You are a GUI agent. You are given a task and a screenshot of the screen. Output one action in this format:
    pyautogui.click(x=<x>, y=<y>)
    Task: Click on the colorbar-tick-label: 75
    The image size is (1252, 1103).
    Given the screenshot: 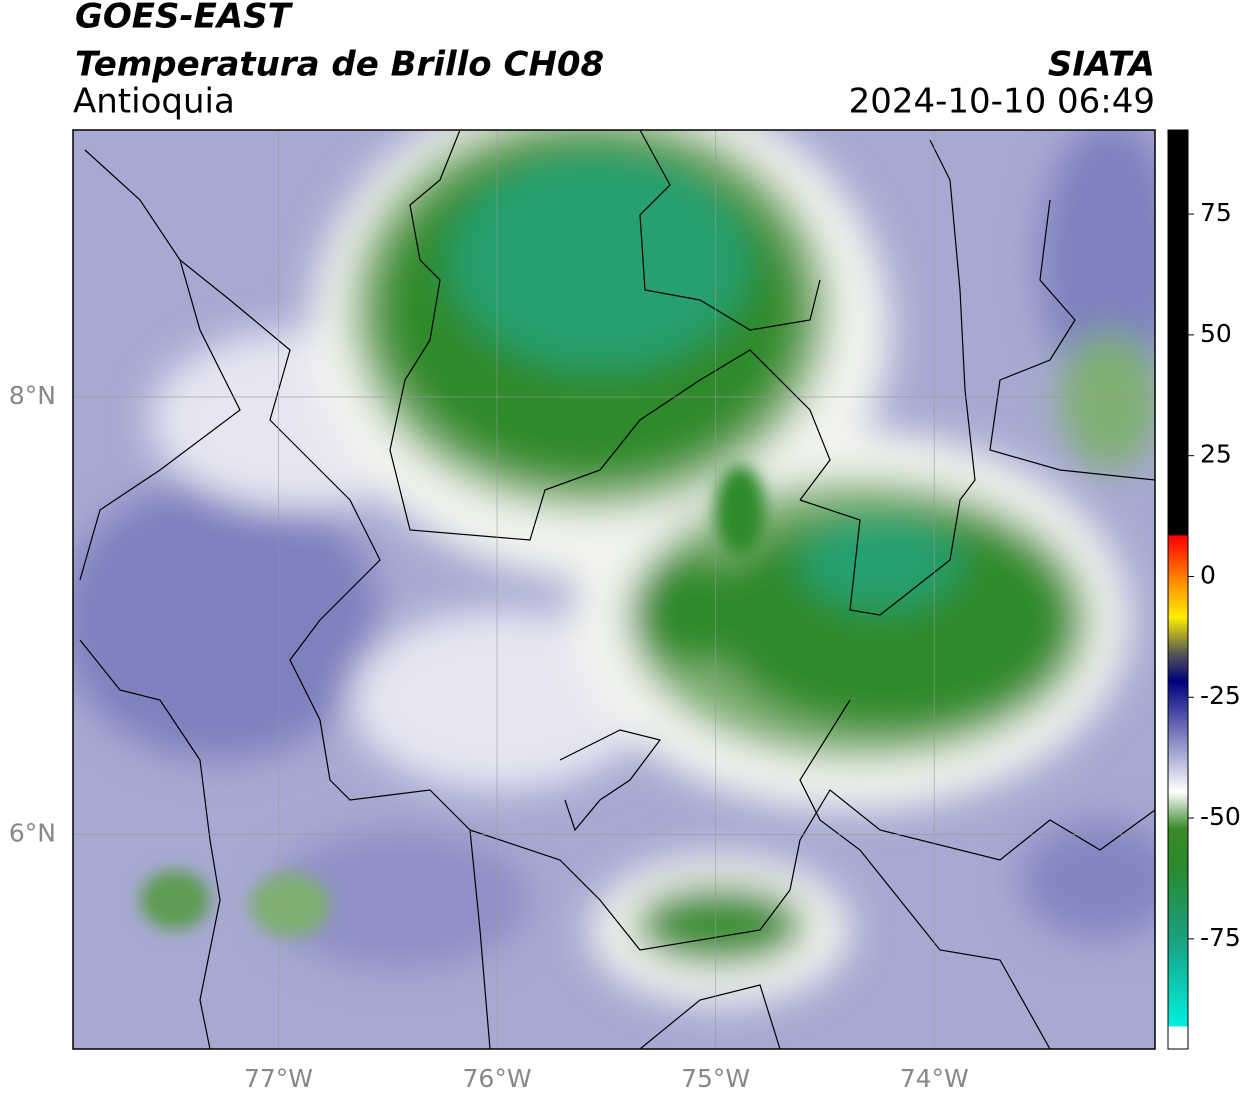 What is the action you would take?
    pyautogui.click(x=1216, y=212)
    